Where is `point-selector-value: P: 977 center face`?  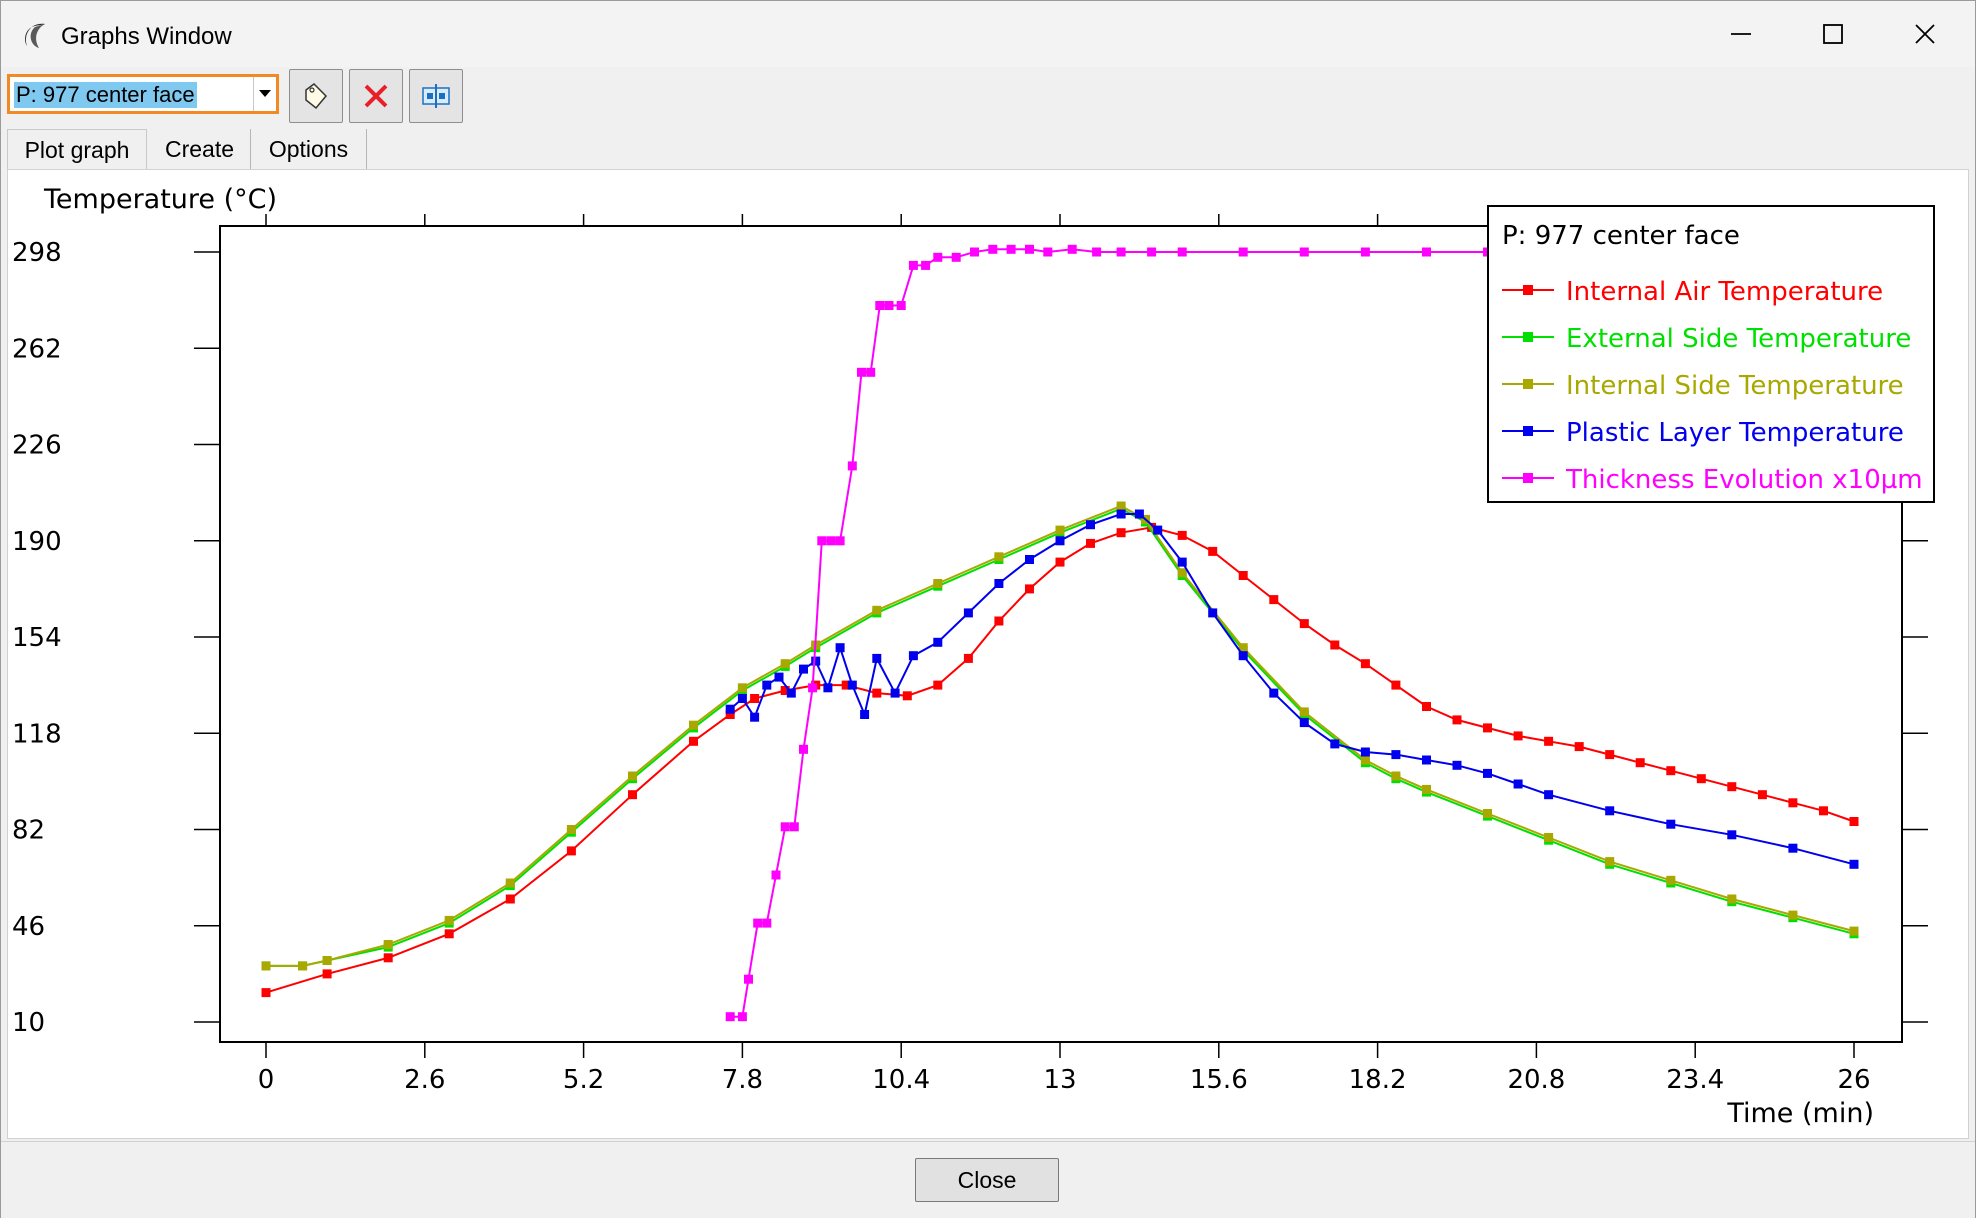
point-selector-value: P: 977 center face is located at coordinates (105, 95).